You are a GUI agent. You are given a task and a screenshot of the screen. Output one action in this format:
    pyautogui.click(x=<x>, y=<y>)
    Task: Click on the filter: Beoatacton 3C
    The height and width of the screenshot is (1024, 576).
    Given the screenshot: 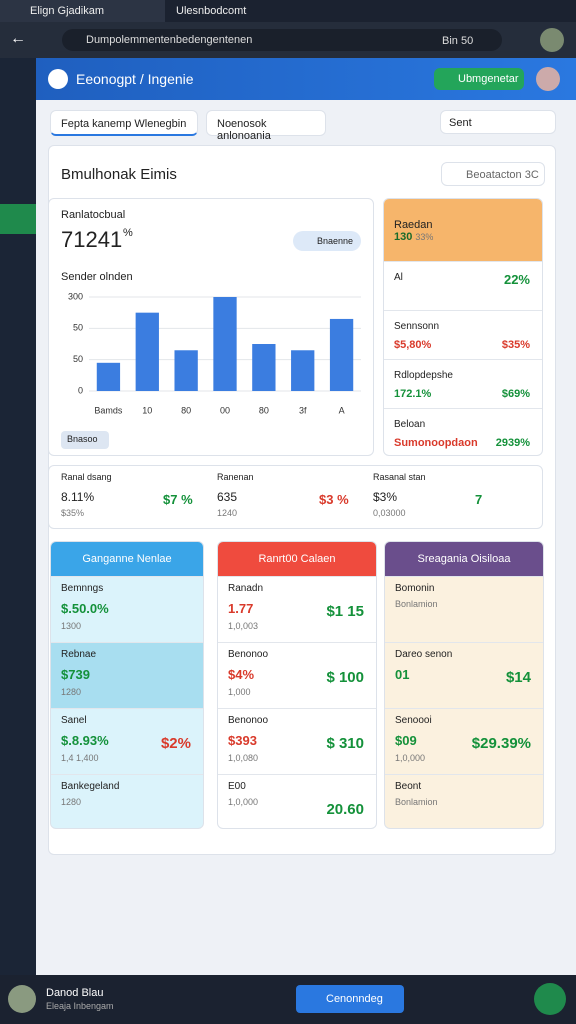 What is the action you would take?
    pyautogui.click(x=493, y=174)
    